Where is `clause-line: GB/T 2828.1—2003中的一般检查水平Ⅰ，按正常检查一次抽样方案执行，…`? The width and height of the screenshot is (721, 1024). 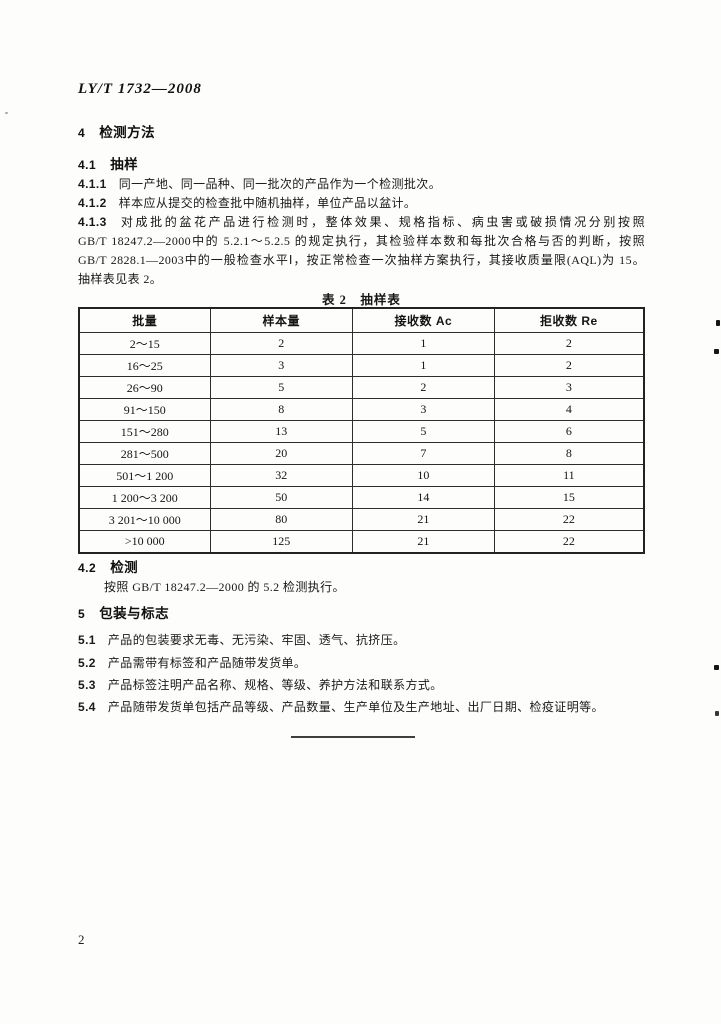 clause-line: GB/T 2828.1—2003中的一般检查水平Ⅰ，按正常检查一次抽样方案执行，… is located at coordinates (361, 260).